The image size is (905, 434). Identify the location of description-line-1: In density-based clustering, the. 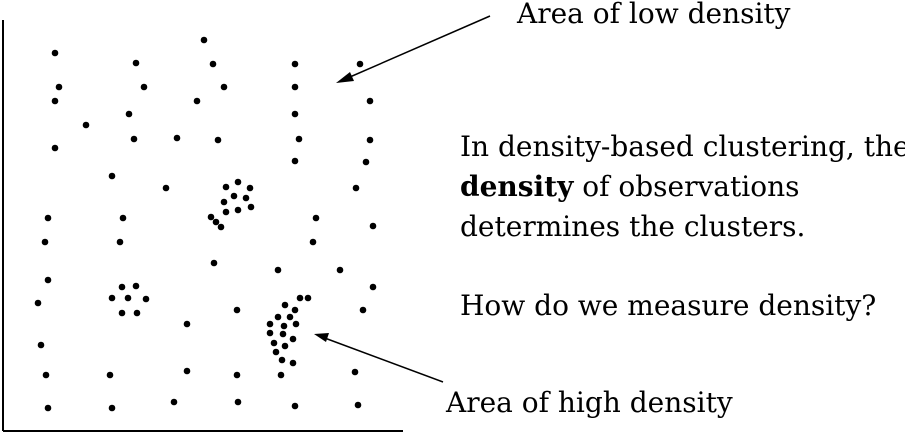
(682, 146).